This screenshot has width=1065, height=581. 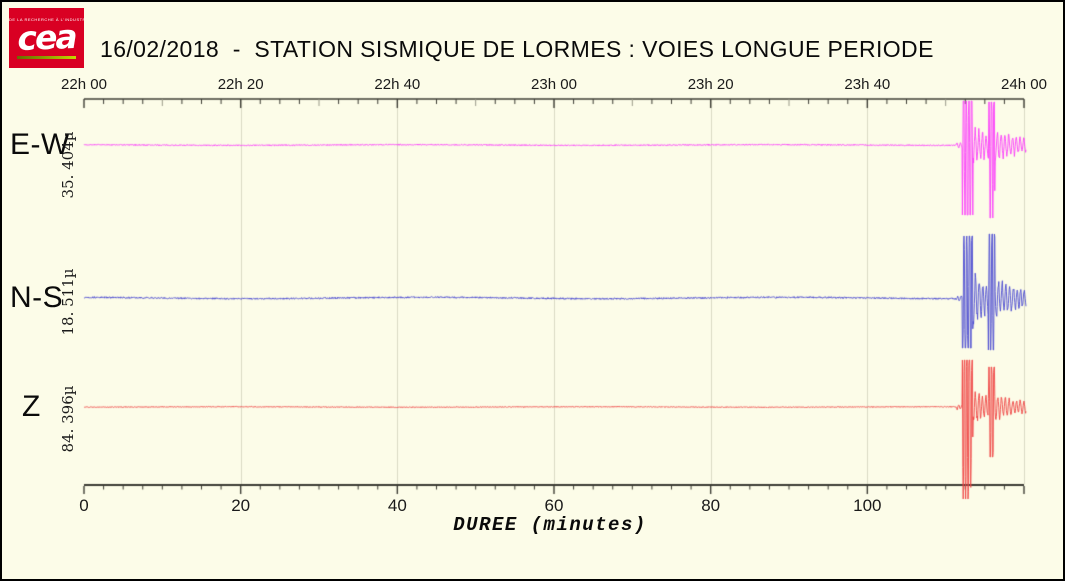 I want to click on bottom-axis-tick-label: 60, so click(x=554, y=505).